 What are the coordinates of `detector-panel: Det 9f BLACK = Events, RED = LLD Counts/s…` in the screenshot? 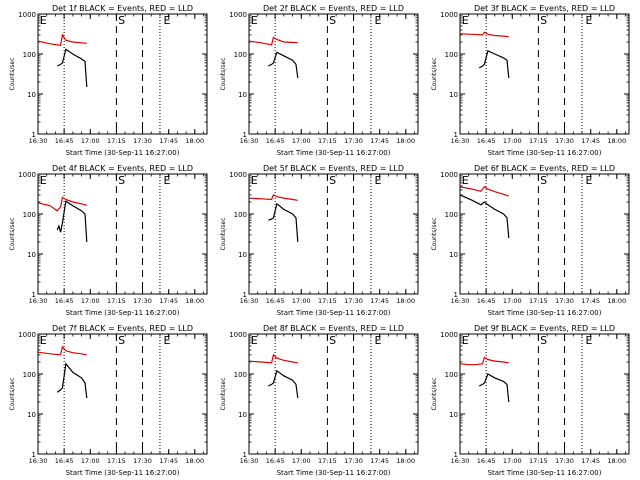 It's located at (530, 400).